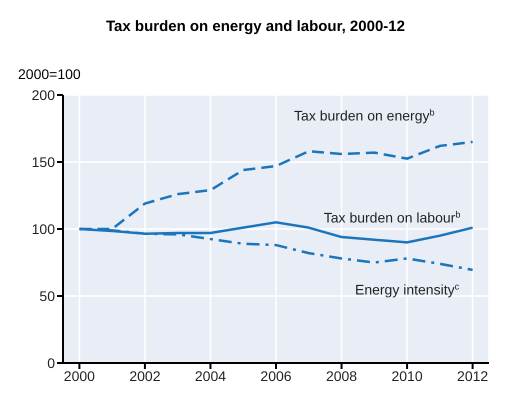  I want to click on series-label: Energy intensity$^{c}$, so click(407, 289).